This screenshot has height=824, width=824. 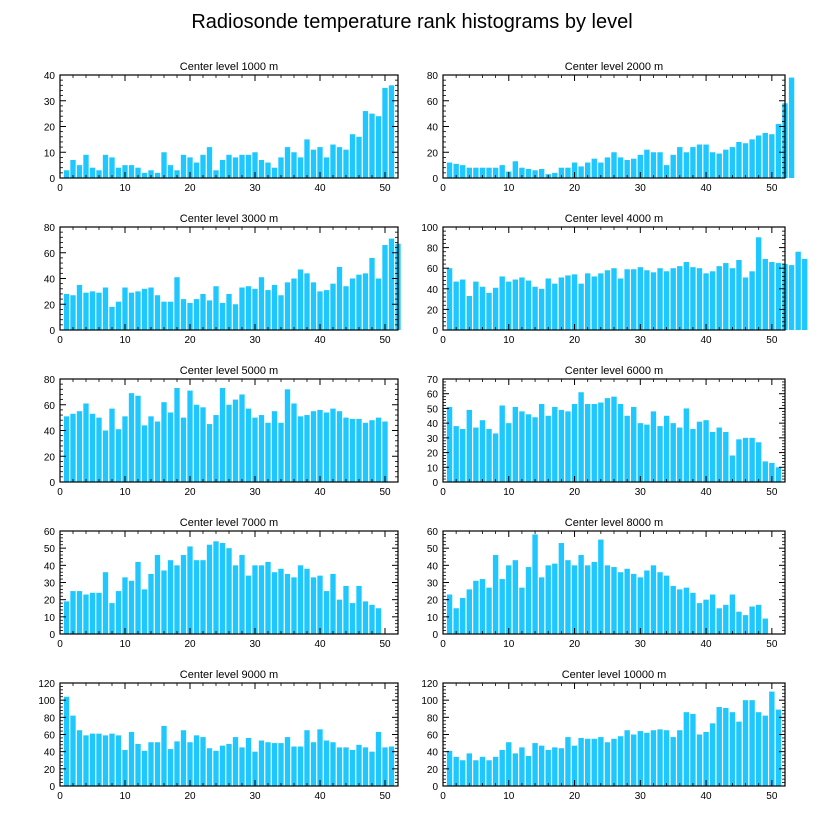 What do you see at coordinates (433, 76) in the screenshot?
I see `y-tick-label: 80` at bounding box center [433, 76].